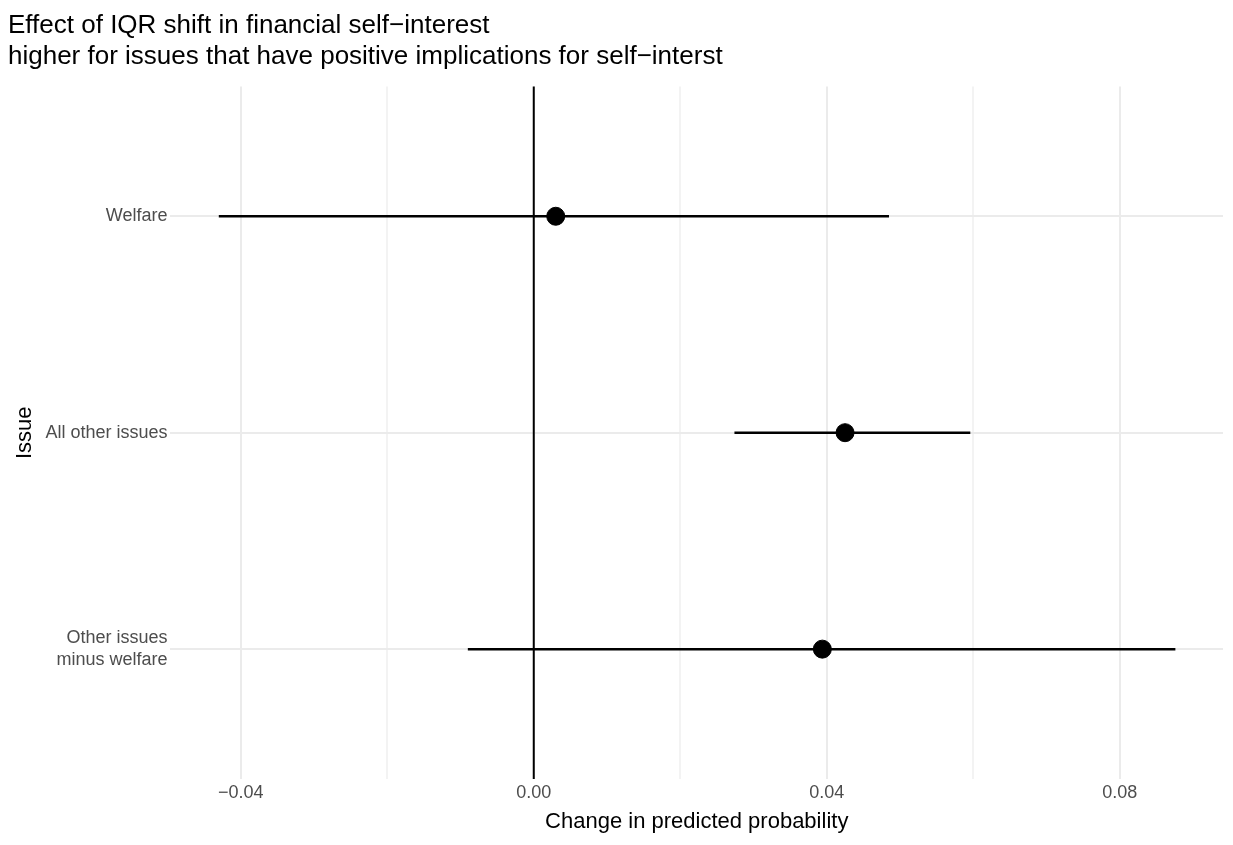 This screenshot has width=1233, height=845. Describe the element at coordinates (366, 39) in the screenshot. I see `chart-title: Effect of IQR shift in financial self−interest higher for issues that have positive implications for self−interst` at that location.